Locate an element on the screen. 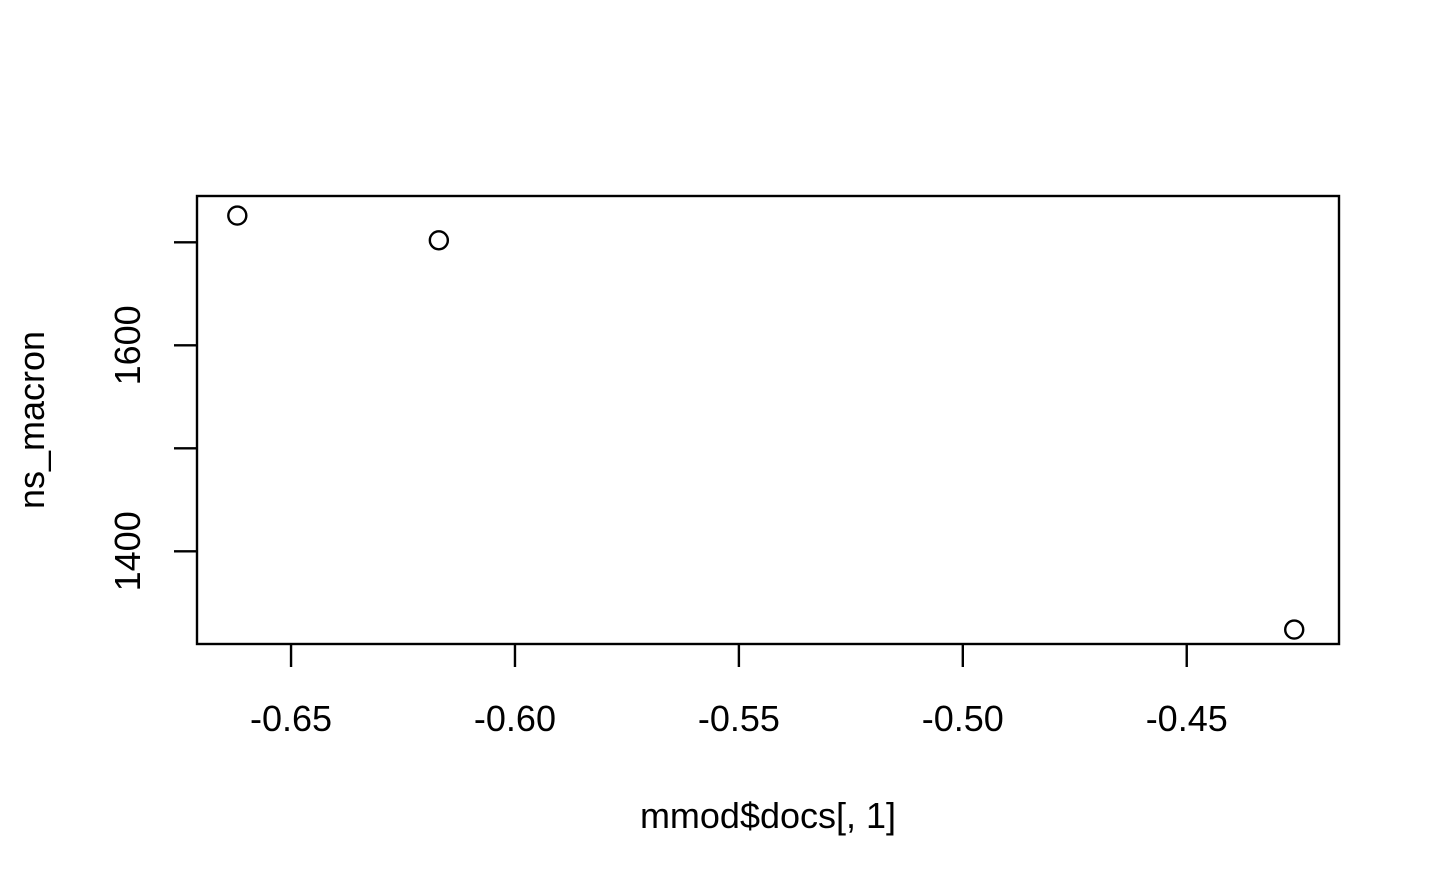 This screenshot has height=889, width=1440. y-axis: 1400 1600 is located at coordinates (152, 416).